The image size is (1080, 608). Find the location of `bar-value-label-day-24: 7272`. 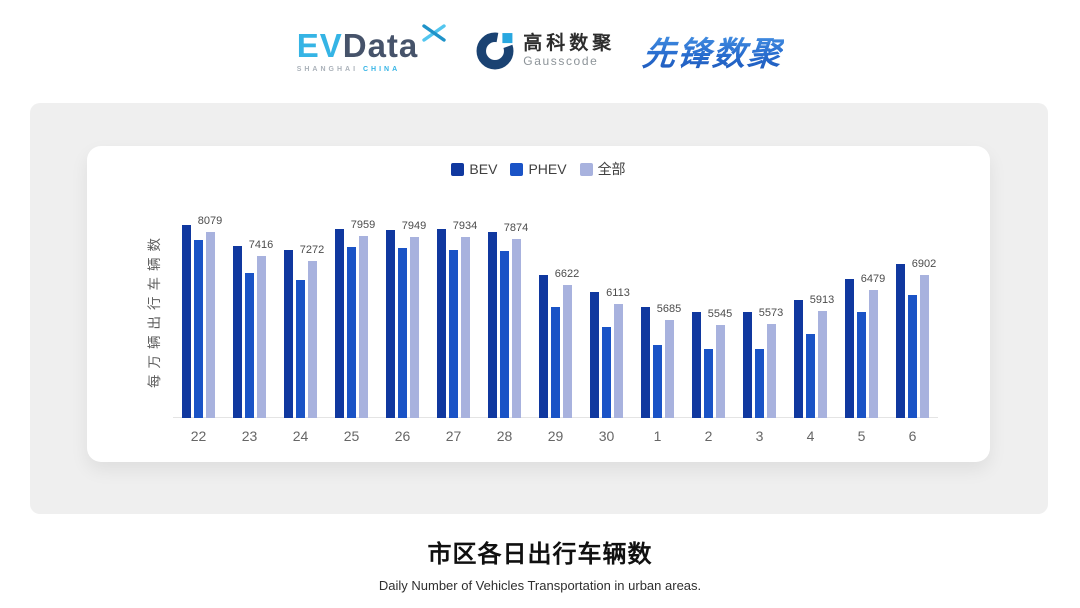

bar-value-label-day-24: 7272 is located at coordinates (312, 250).